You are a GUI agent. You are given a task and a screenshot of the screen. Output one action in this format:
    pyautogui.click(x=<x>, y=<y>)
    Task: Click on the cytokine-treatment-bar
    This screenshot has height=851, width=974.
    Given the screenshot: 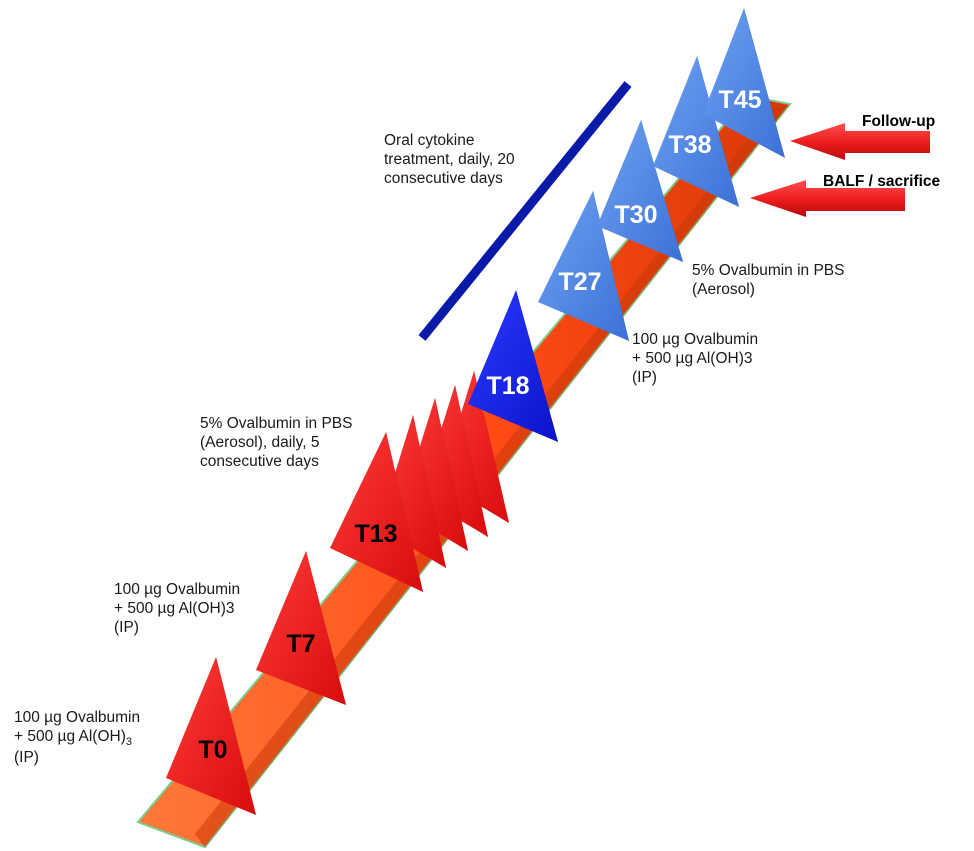 What is the action you would take?
    pyautogui.click(x=525, y=211)
    